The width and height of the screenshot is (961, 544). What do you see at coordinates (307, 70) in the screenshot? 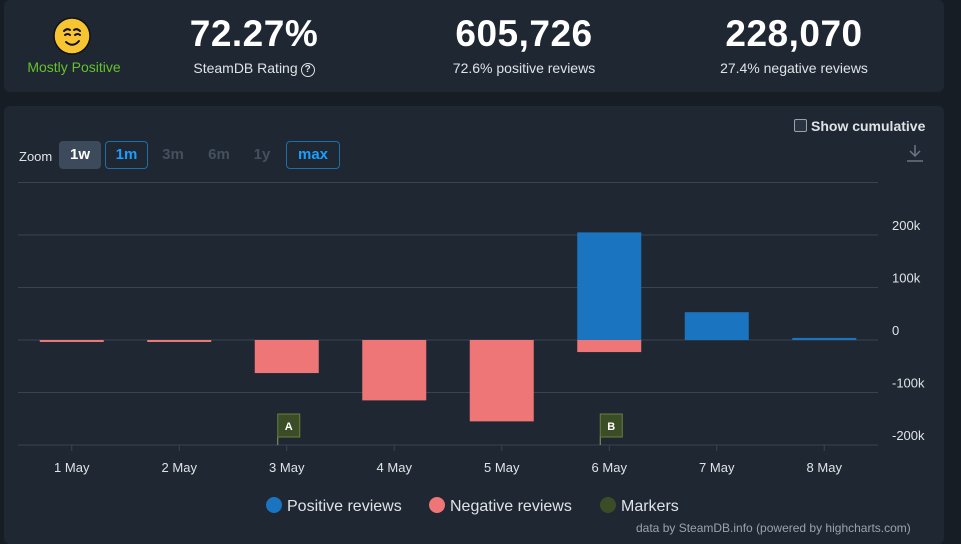
I see `help-icon: ?` at bounding box center [307, 70].